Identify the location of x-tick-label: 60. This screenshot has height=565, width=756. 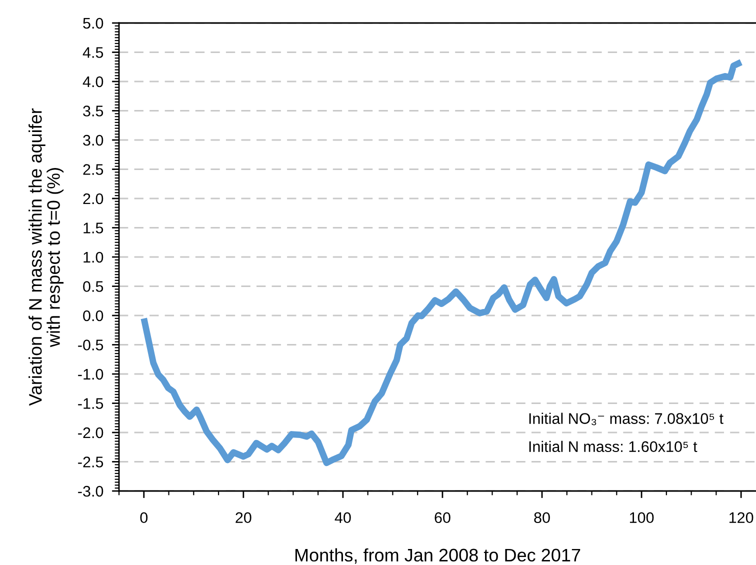
(442, 518).